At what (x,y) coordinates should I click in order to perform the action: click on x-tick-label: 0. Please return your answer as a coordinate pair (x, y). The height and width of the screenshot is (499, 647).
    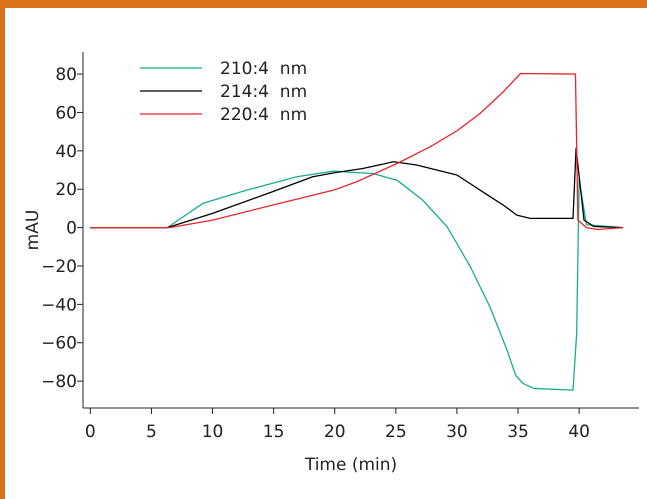
    Looking at the image, I should click on (90, 432).